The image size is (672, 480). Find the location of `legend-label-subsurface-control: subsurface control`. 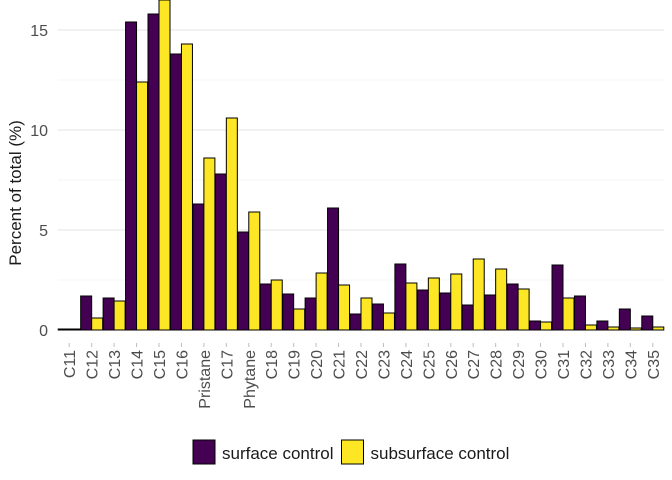

legend-label-subsurface-control: subsurface control is located at coordinates (440, 453).